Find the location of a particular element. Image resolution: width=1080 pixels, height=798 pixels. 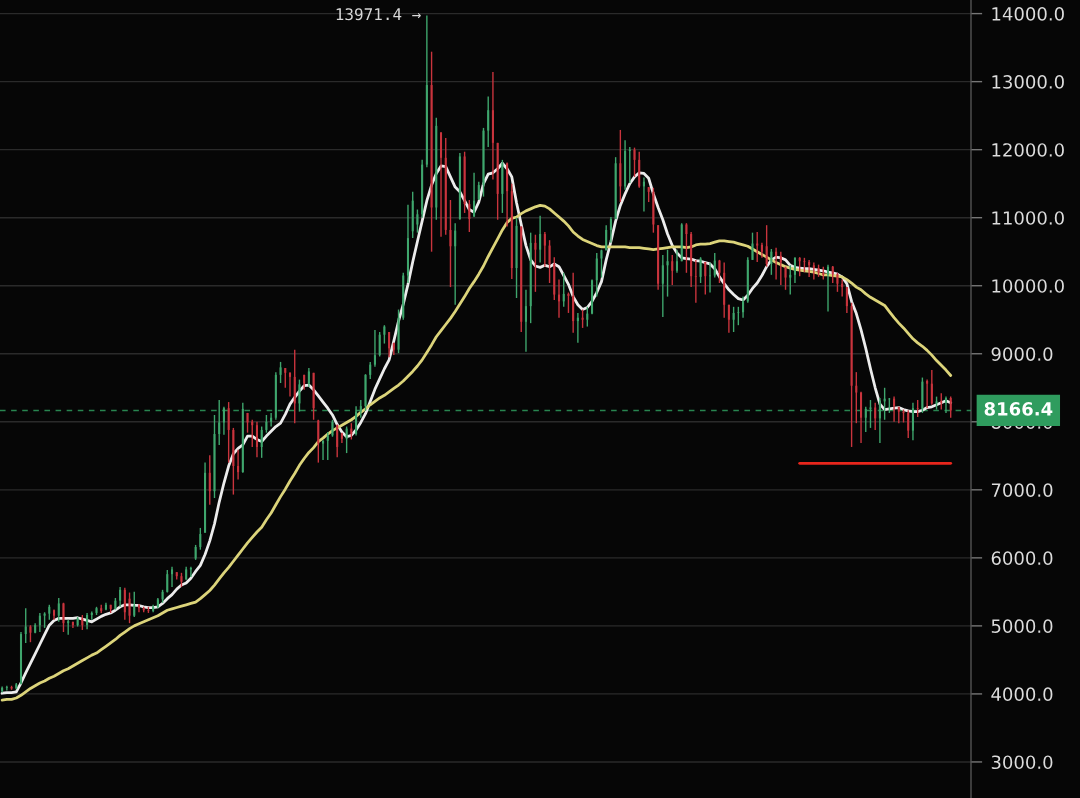

y-tick-label: 5000.0 is located at coordinates (1022, 626).